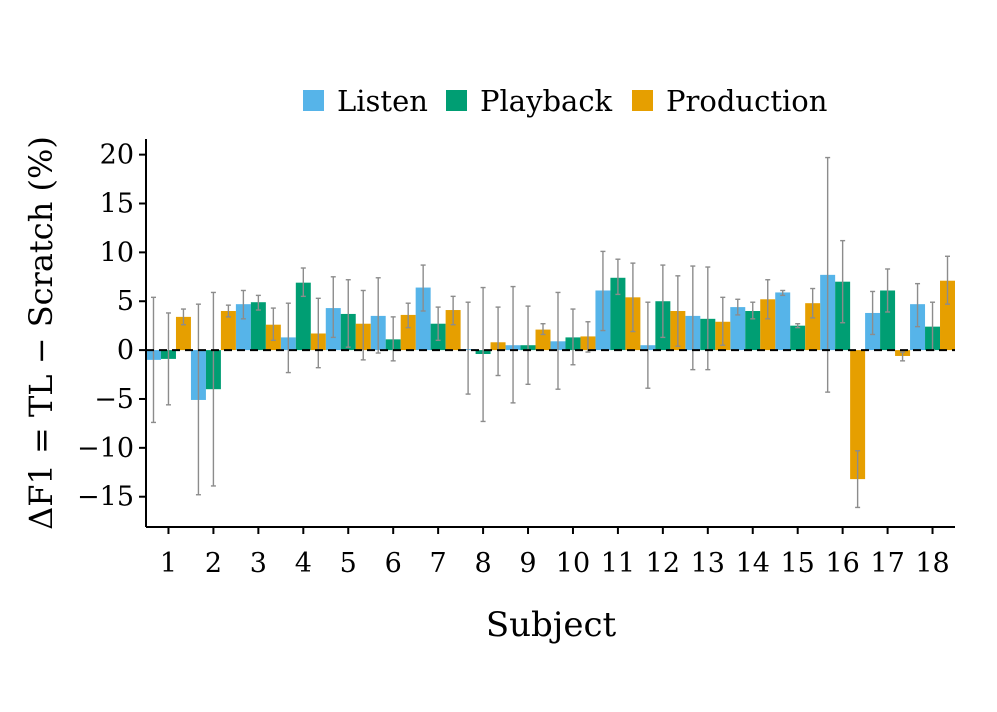  Describe the element at coordinates (551, 625) in the screenshot. I see `x-axis-label: Subject` at that location.